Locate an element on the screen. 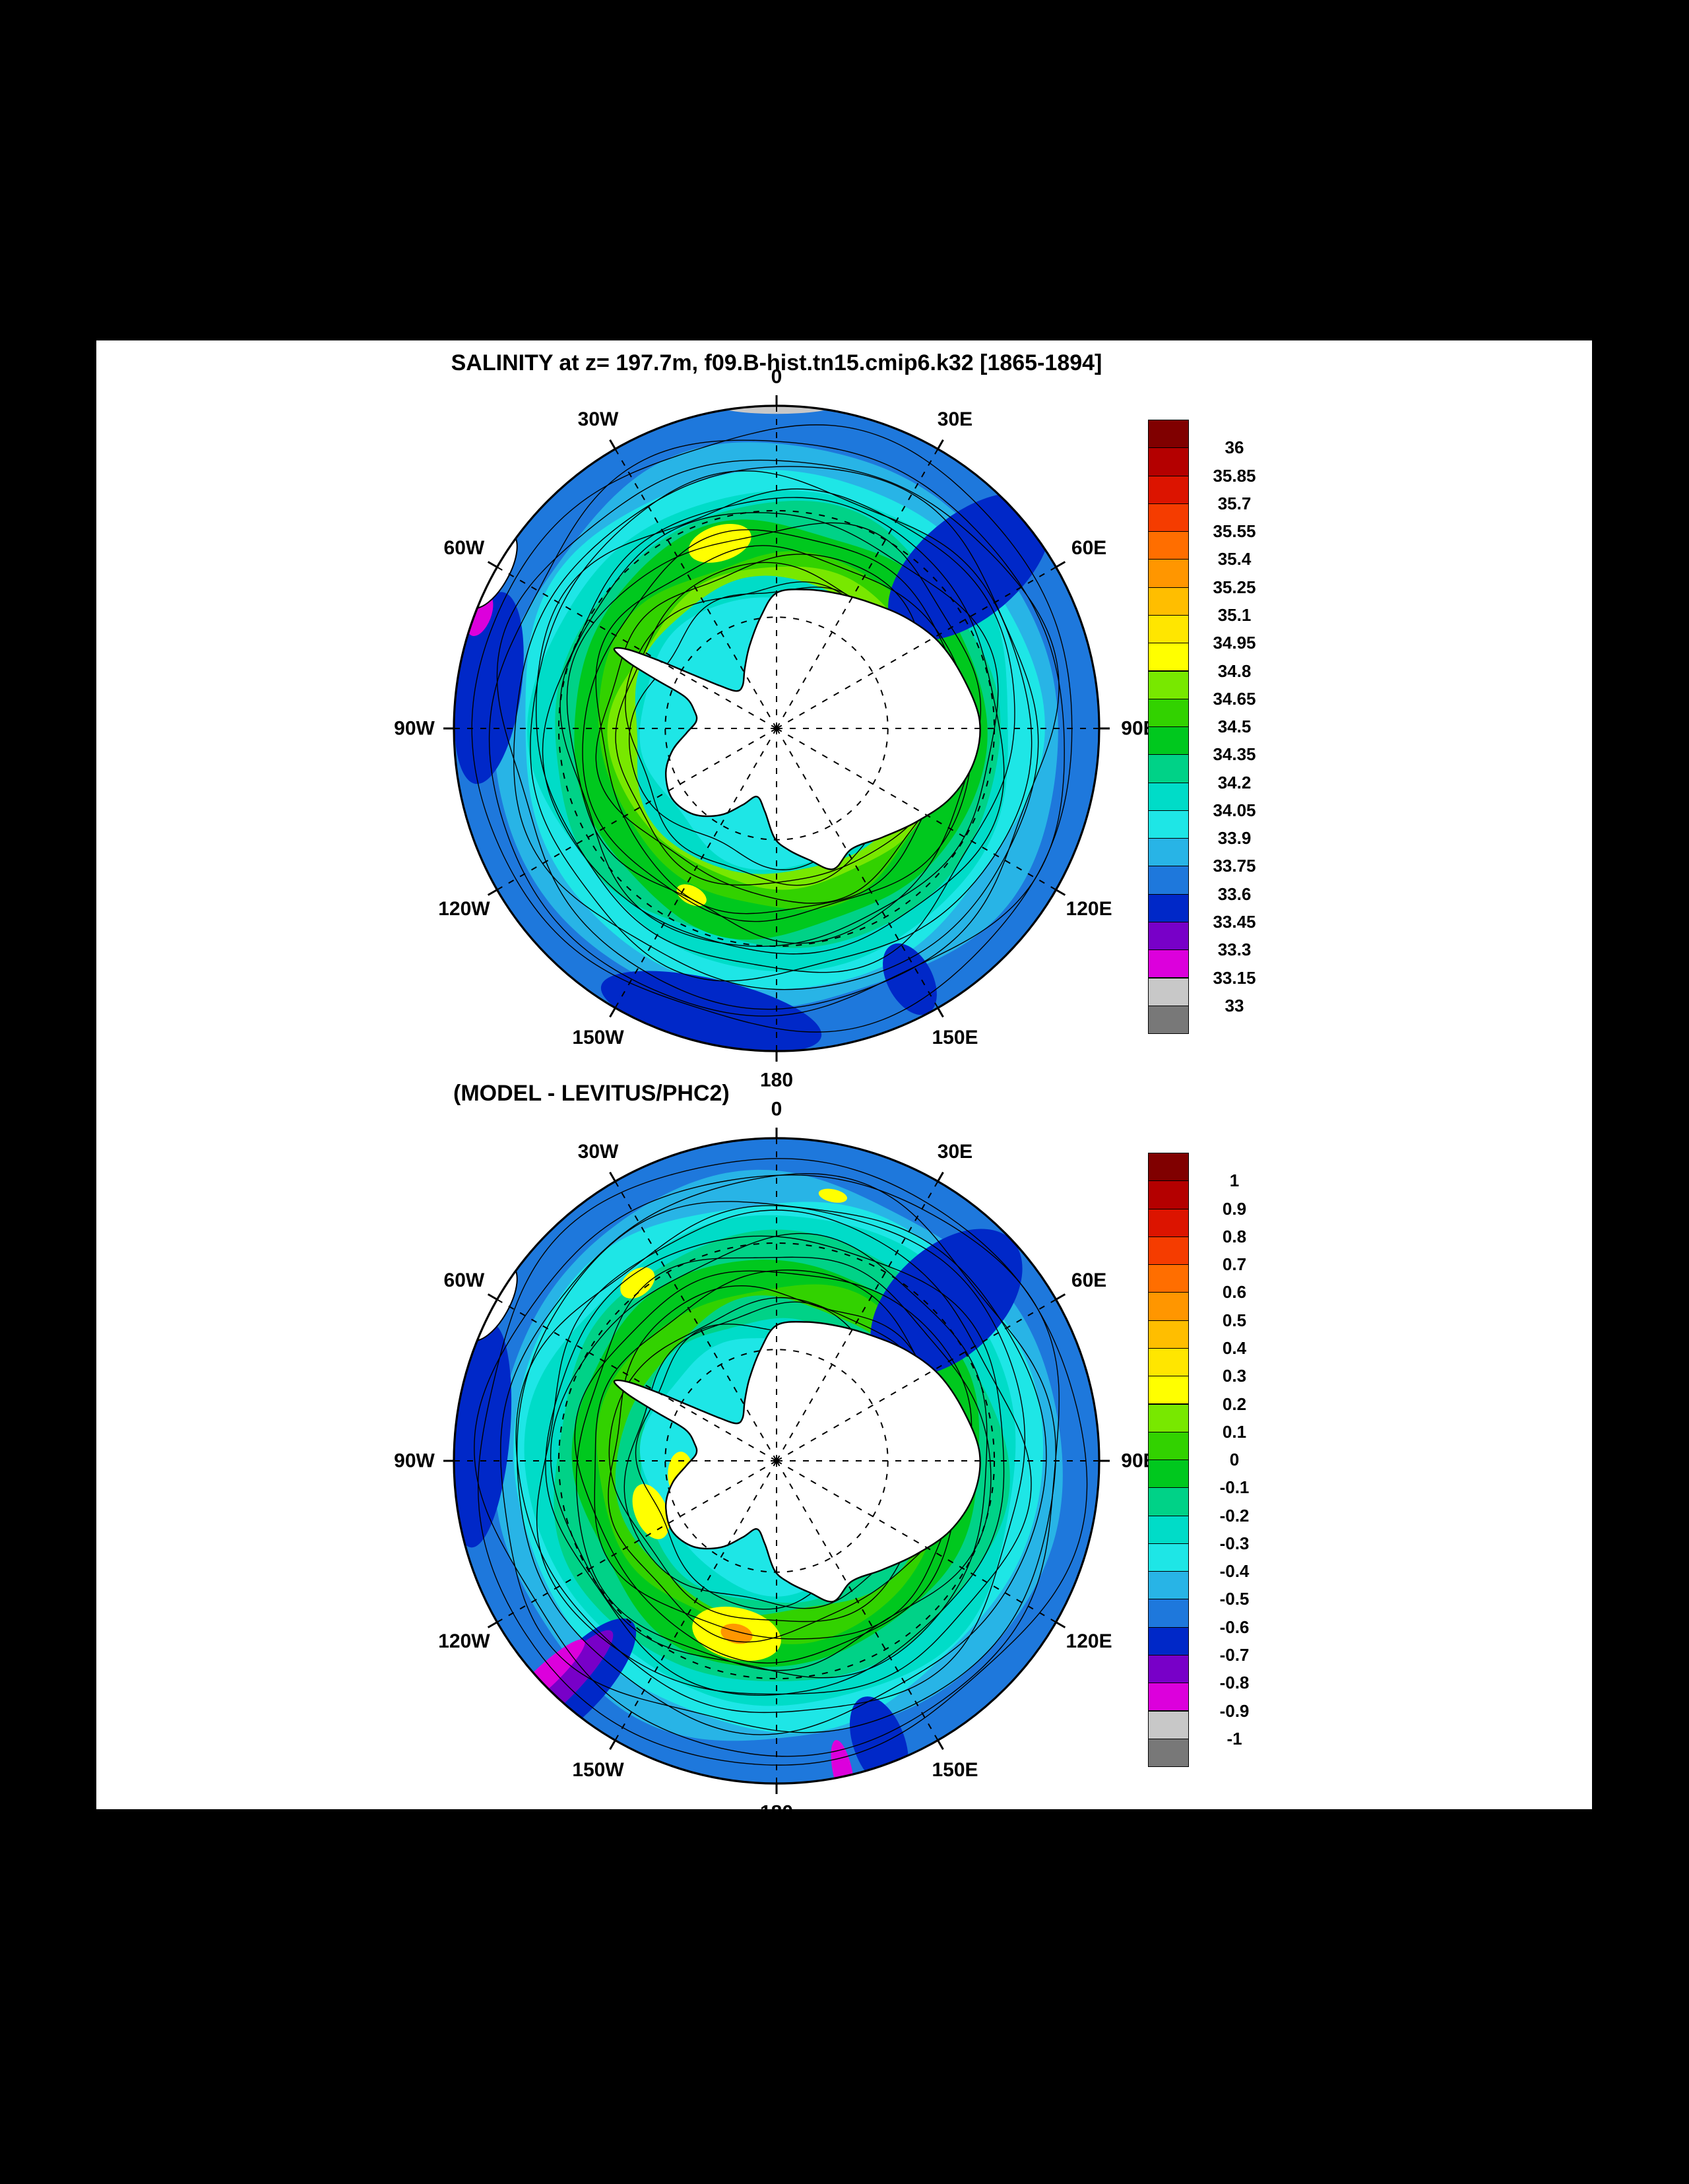 This screenshot has width=1689, height=2184. longitude-label: 150E is located at coordinates (955, 1037).